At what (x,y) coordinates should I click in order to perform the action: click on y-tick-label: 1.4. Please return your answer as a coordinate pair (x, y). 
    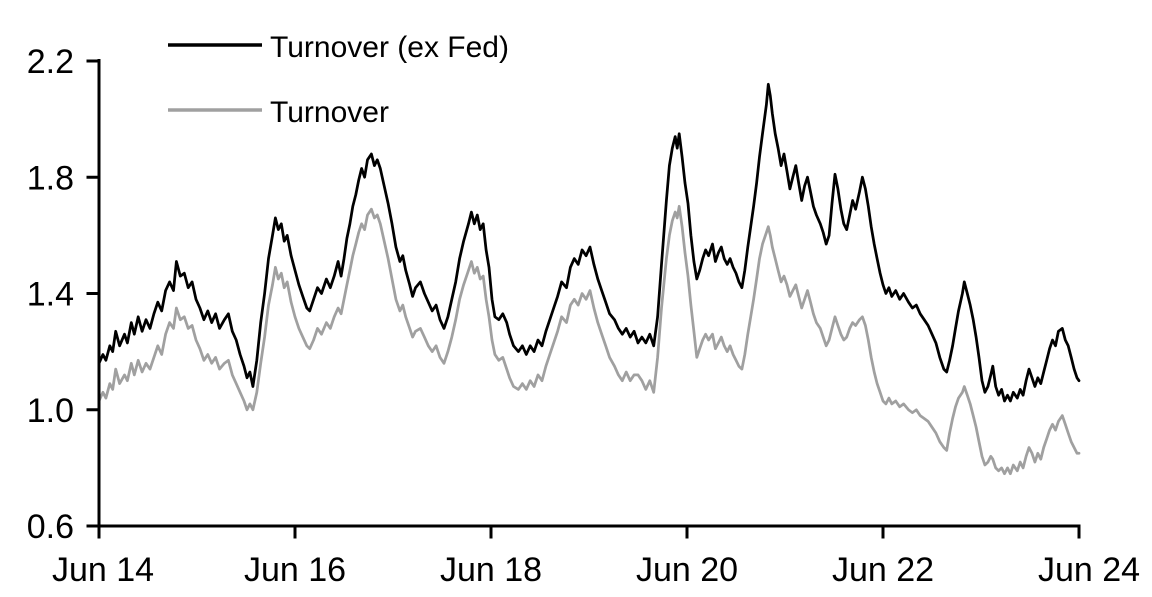
    Looking at the image, I should click on (50, 295).